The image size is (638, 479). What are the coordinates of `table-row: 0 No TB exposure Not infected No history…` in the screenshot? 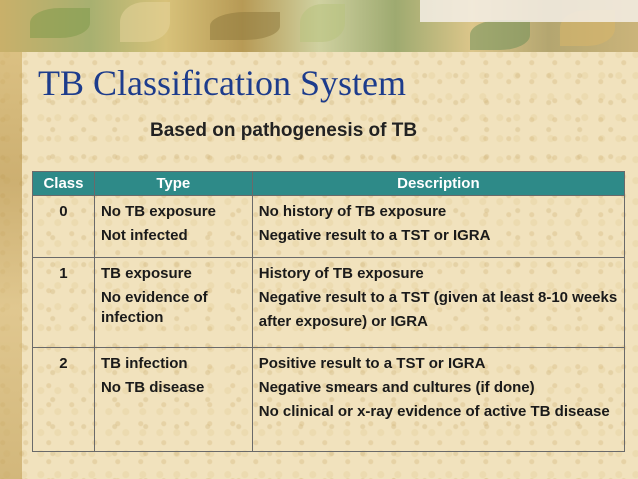 It's located at (329, 226).